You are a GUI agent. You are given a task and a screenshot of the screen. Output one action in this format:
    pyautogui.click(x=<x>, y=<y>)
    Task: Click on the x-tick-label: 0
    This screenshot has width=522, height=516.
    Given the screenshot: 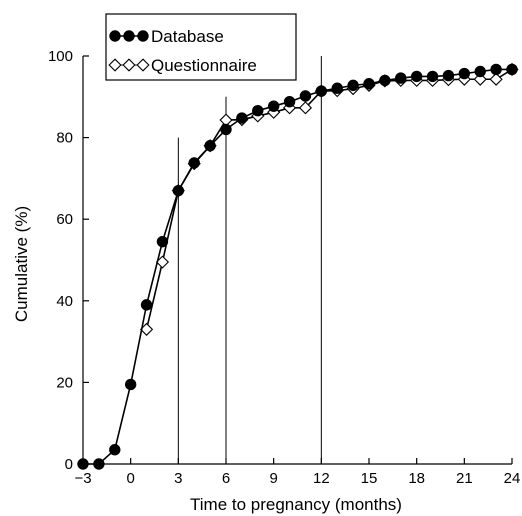 What is the action you would take?
    pyautogui.click(x=130, y=478)
    